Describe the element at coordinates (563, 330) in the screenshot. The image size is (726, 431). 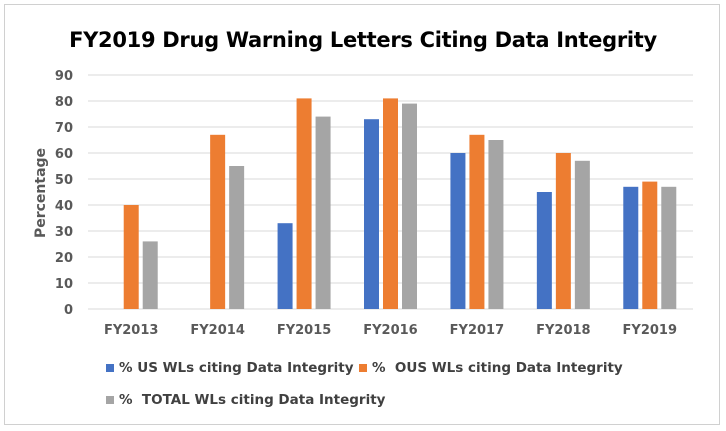
I see `x-tick-label: FY2018` at that location.